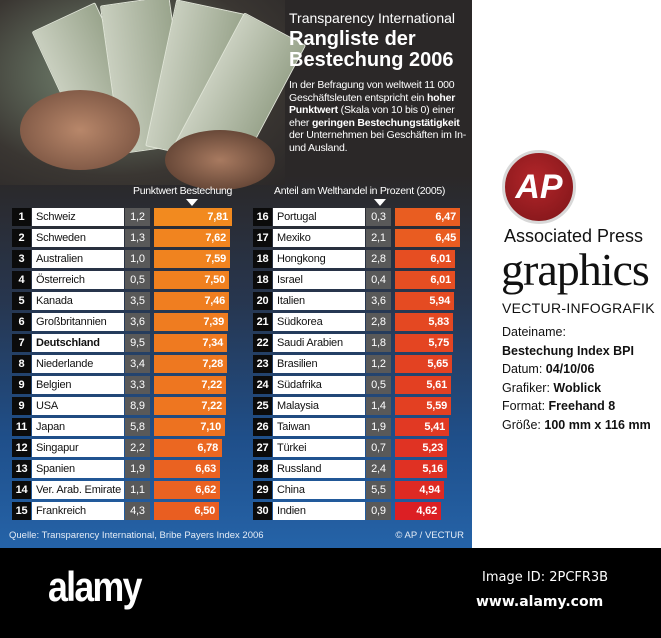 This screenshot has height=638, width=661. Describe the element at coordinates (319, 469) in the screenshot. I see `country-name: Russland` at that location.